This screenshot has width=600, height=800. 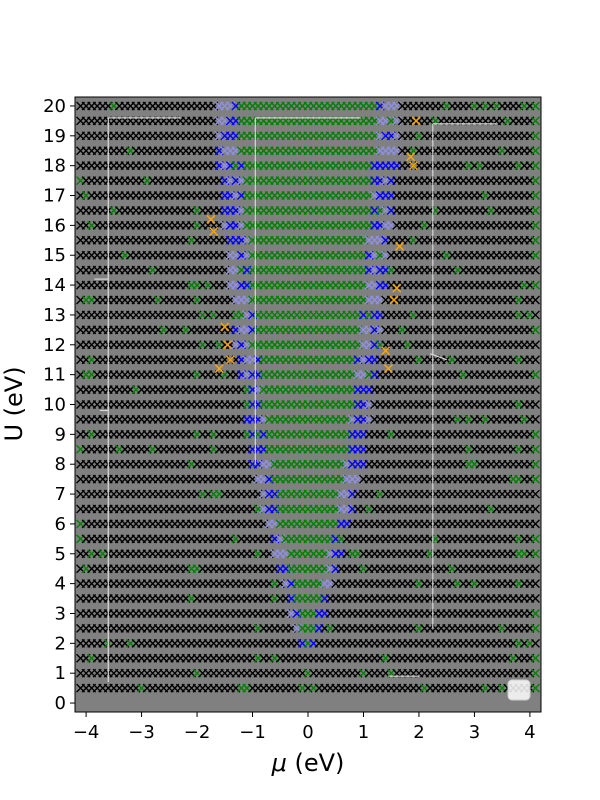 I want to click on x-tick-label: 0, so click(x=307, y=732).